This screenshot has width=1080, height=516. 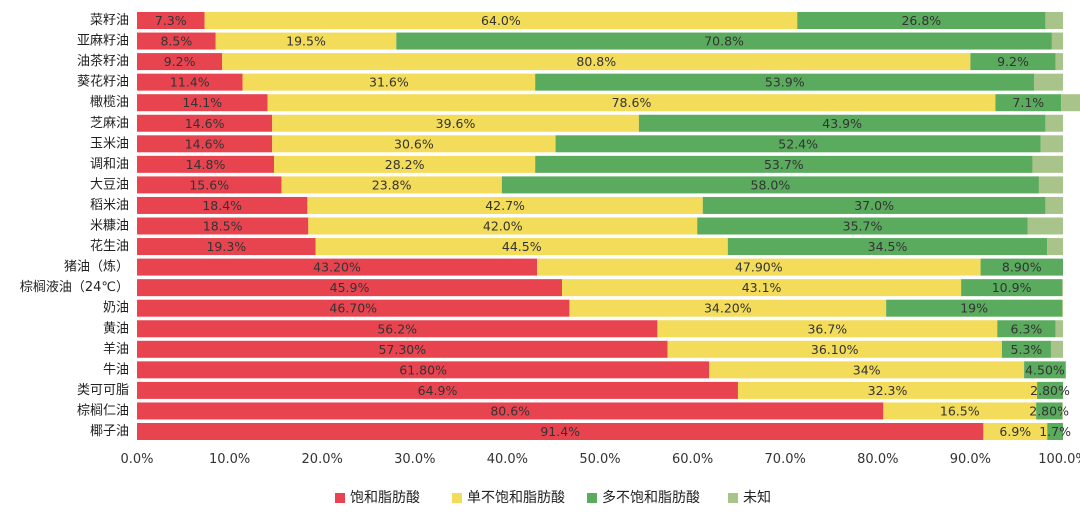 What do you see at coordinates (874, 205) in the screenshot?
I see `data-label: 37.0%` at bounding box center [874, 205].